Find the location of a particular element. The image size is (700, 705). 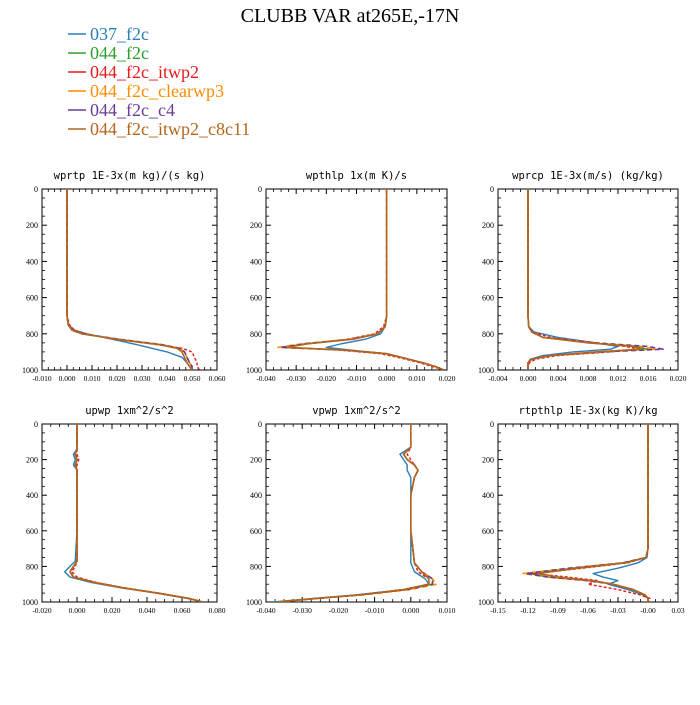

panel-title: wpthlp 1x(m K)/s is located at coordinates (356, 176).